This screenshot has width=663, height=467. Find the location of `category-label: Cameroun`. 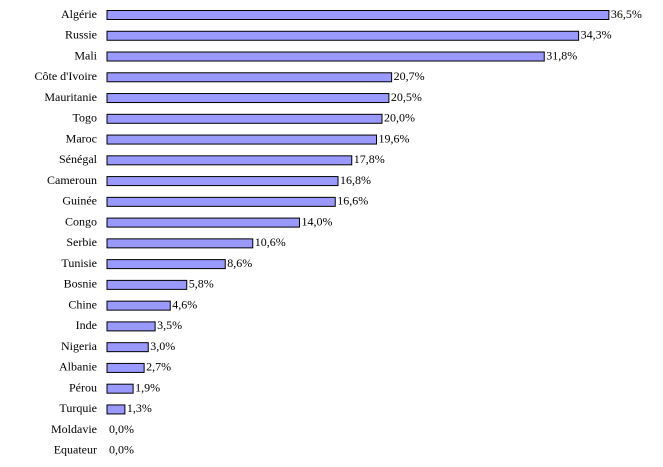

category-label: Cameroun is located at coordinates (72, 180).